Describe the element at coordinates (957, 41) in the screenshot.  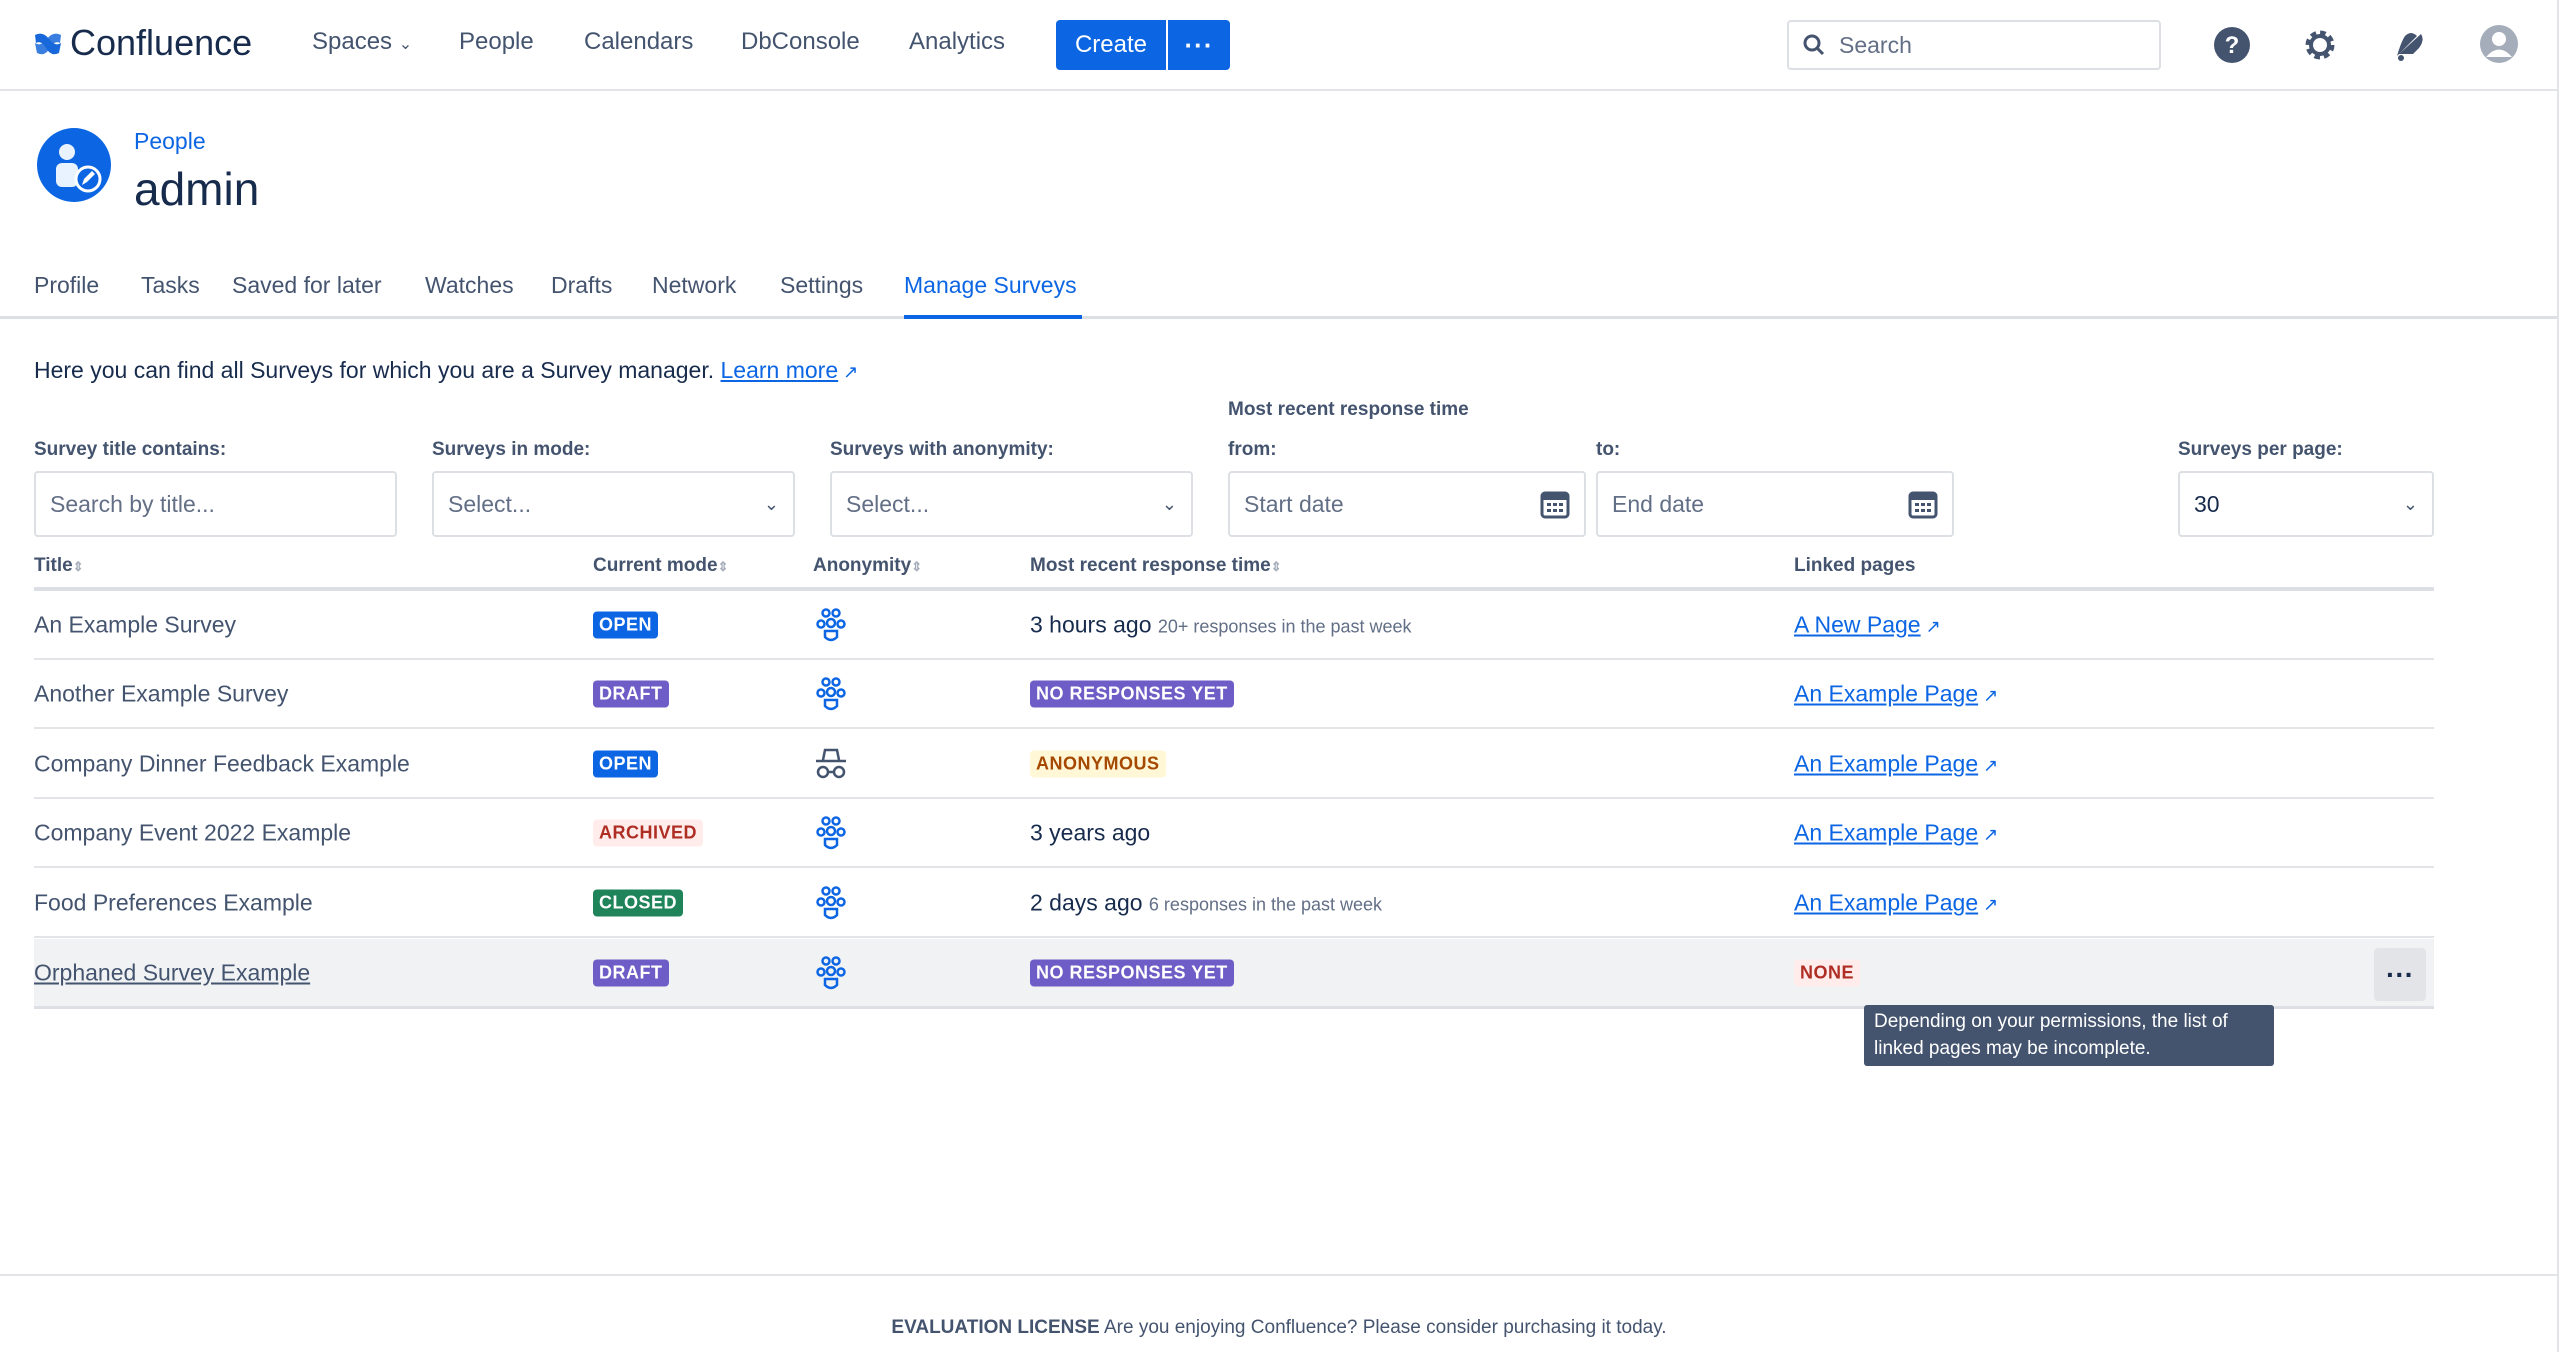
I see `nav-analytics: Analytics` at that location.